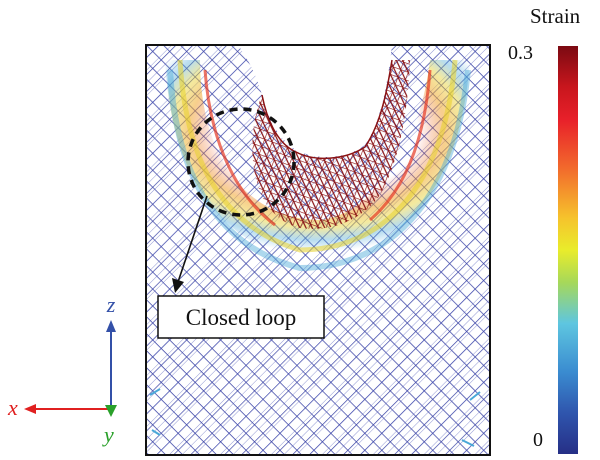 Image resolution: width=600 pixels, height=460 pixels. Describe the element at coordinates (111, 304) in the screenshot. I see `z-axis-label: z` at that location.